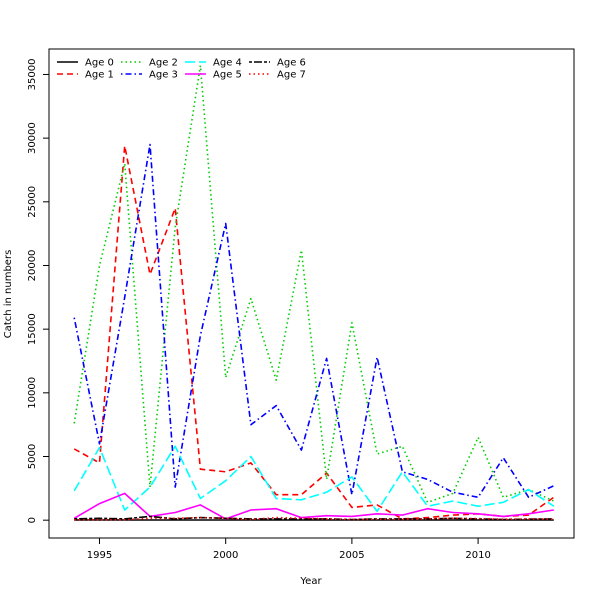 Image resolution: width=600 pixels, height=600 pixels. What do you see at coordinates (291, 75) in the screenshot?
I see `legend-label-age-7: Age 7` at bounding box center [291, 75].